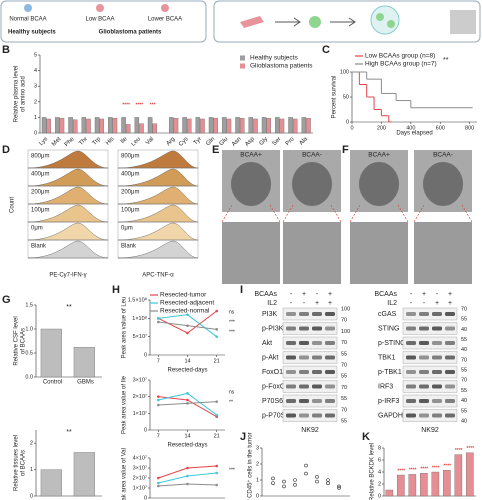 The image size is (482, 500). I want to click on row-label: 0μm, so click(127, 229).